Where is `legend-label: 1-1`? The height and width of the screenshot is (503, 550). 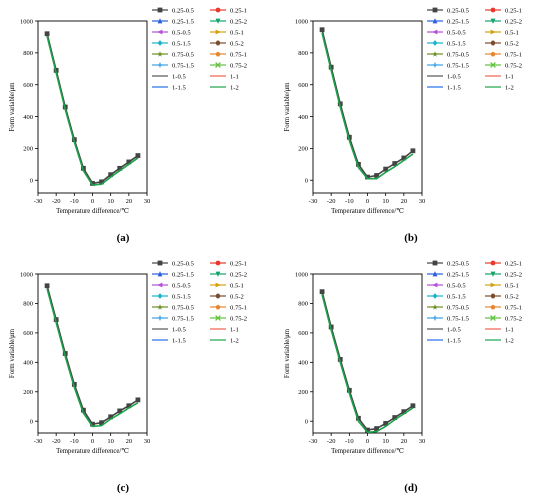 legend-label: 1-1 is located at coordinates (234, 76).